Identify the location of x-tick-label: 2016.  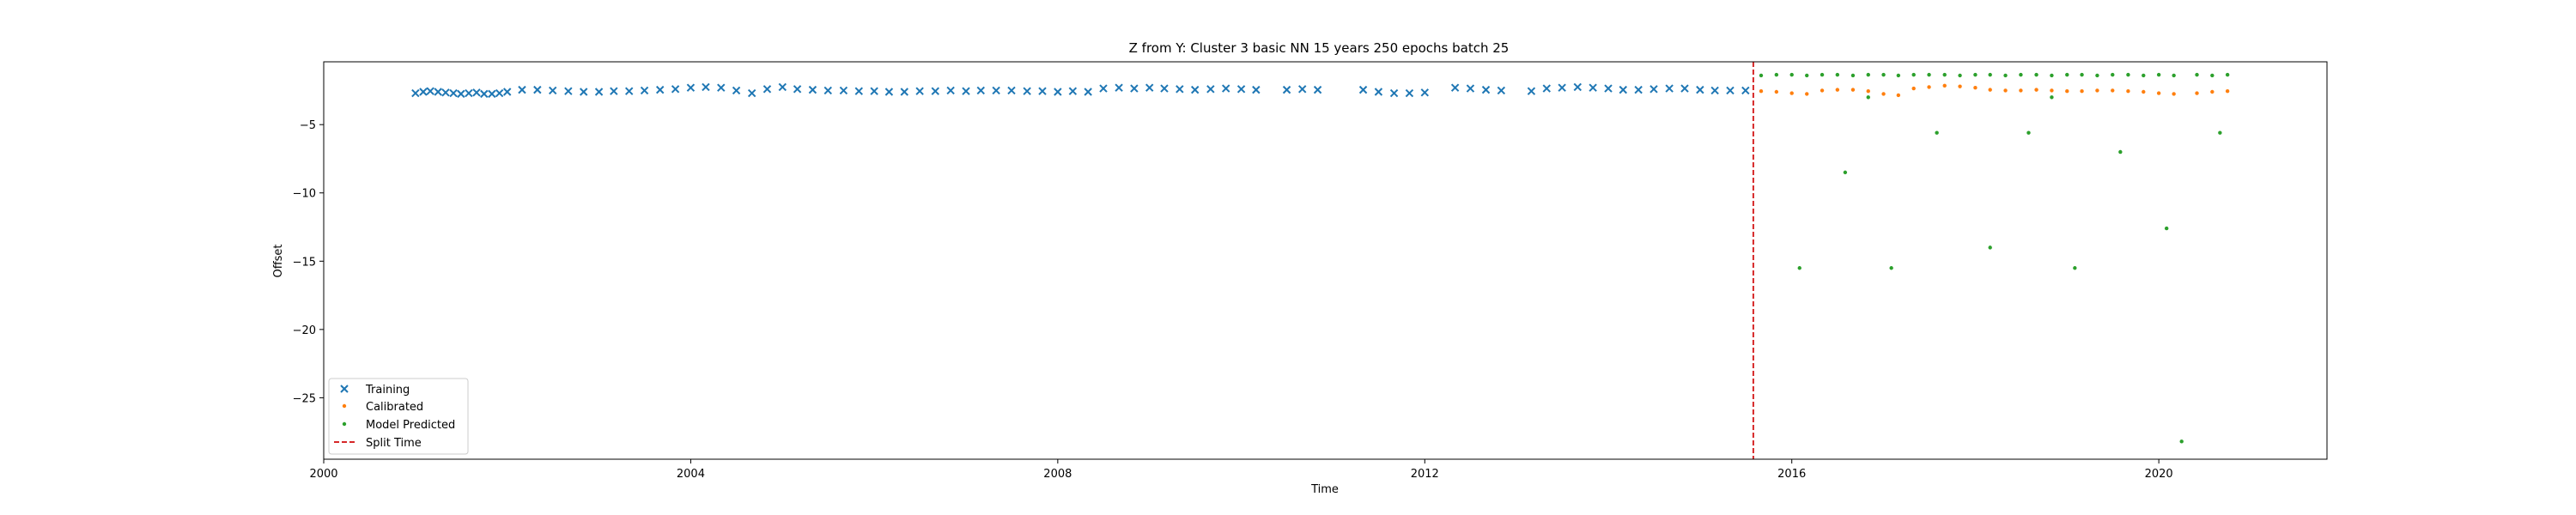
(1792, 474).